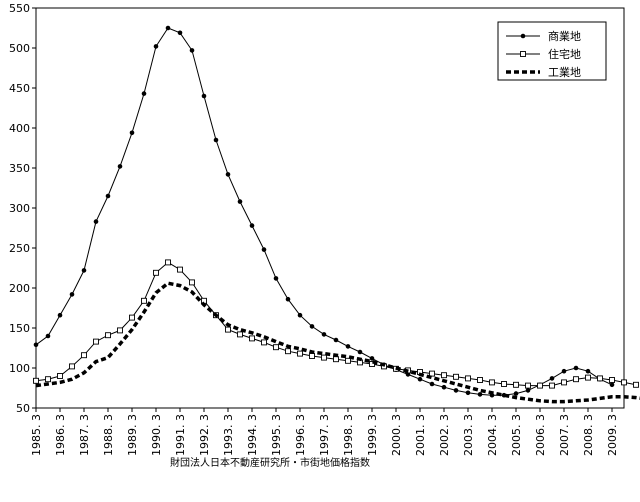 The height and width of the screenshot is (502, 640). What do you see at coordinates (19, 128) in the screenshot?
I see `y-tick-label: 400` at bounding box center [19, 128].